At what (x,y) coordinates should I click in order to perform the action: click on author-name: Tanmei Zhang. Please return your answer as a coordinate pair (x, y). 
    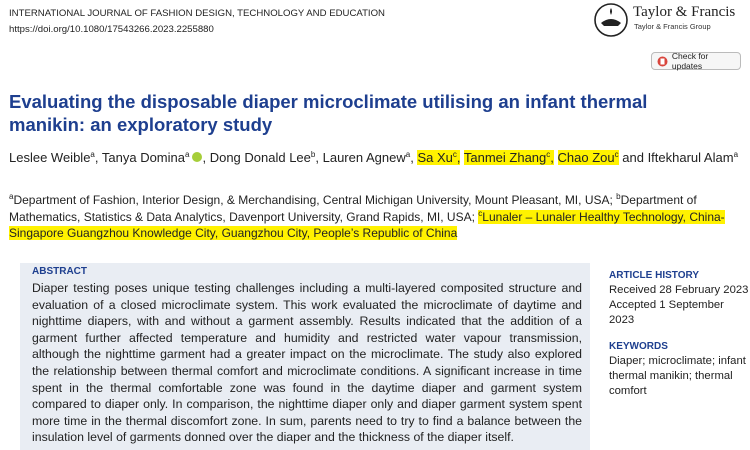
    Looking at the image, I should click on (505, 157).